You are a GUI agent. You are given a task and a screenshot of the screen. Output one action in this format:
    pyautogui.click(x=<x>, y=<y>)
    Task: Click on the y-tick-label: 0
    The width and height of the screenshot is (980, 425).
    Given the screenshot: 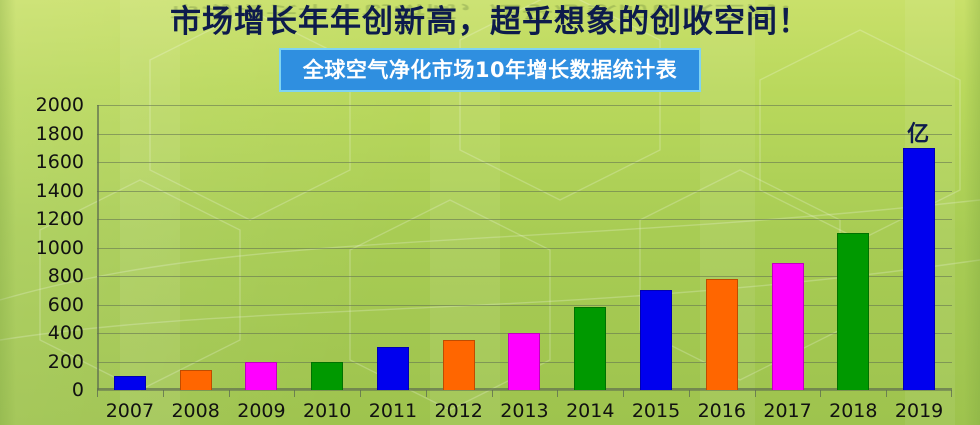 What is the action you would take?
    pyautogui.click(x=77, y=390)
    